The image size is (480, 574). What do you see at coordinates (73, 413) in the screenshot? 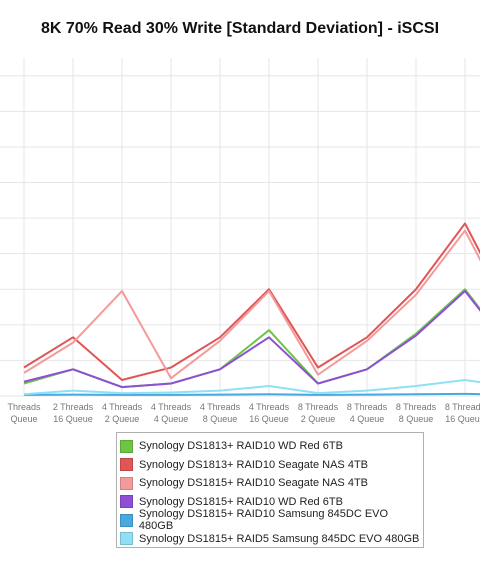
I see `x-tick-label: 2 Threads 16 Queue` at bounding box center [73, 413].